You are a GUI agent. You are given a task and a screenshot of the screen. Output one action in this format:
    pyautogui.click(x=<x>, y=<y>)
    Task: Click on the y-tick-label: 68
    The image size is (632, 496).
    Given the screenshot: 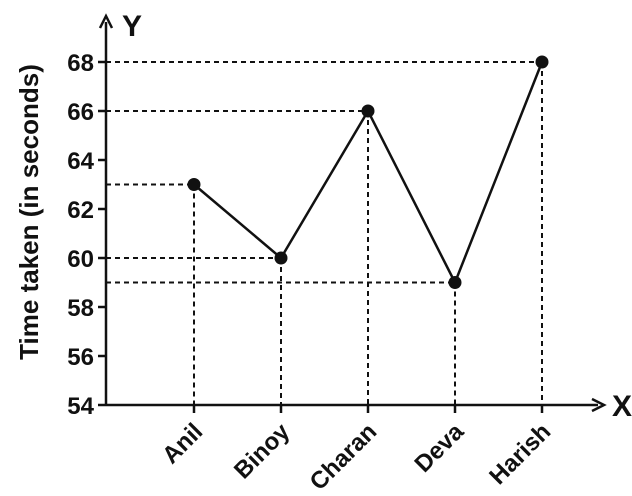 What is the action you would take?
    pyautogui.click(x=80, y=63)
    